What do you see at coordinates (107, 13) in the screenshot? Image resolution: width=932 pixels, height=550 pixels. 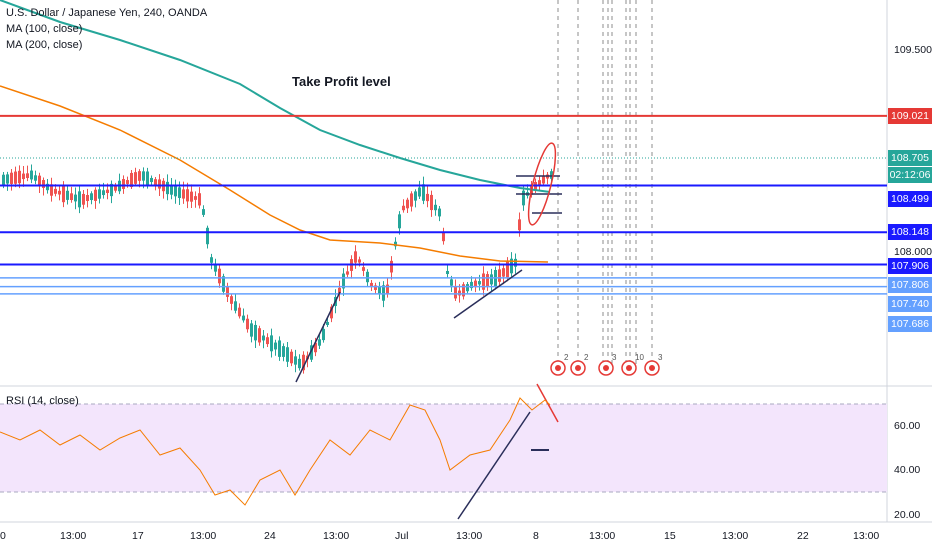 I see `symbol-legend: U.S. Dollar / Japanese Yen, 240, OANDA` at bounding box center [107, 13].